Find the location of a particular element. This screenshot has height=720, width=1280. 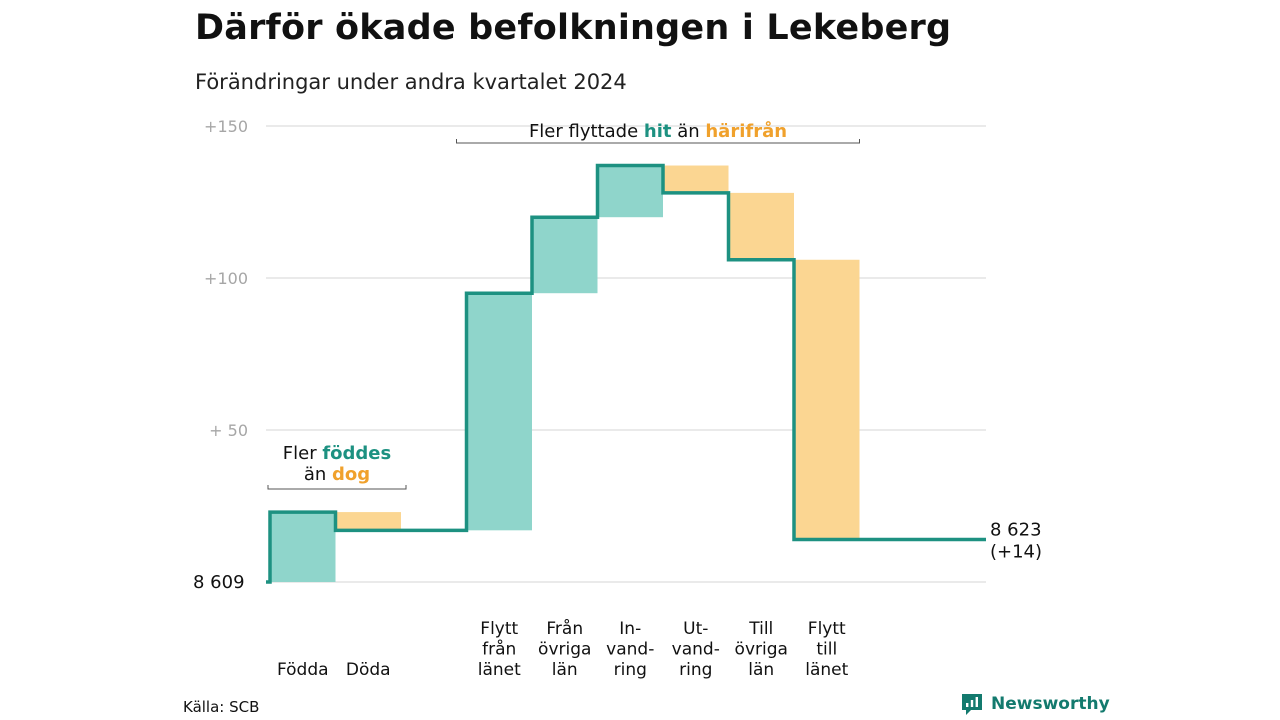

y-tick-label: + 50 is located at coordinates (228, 430).